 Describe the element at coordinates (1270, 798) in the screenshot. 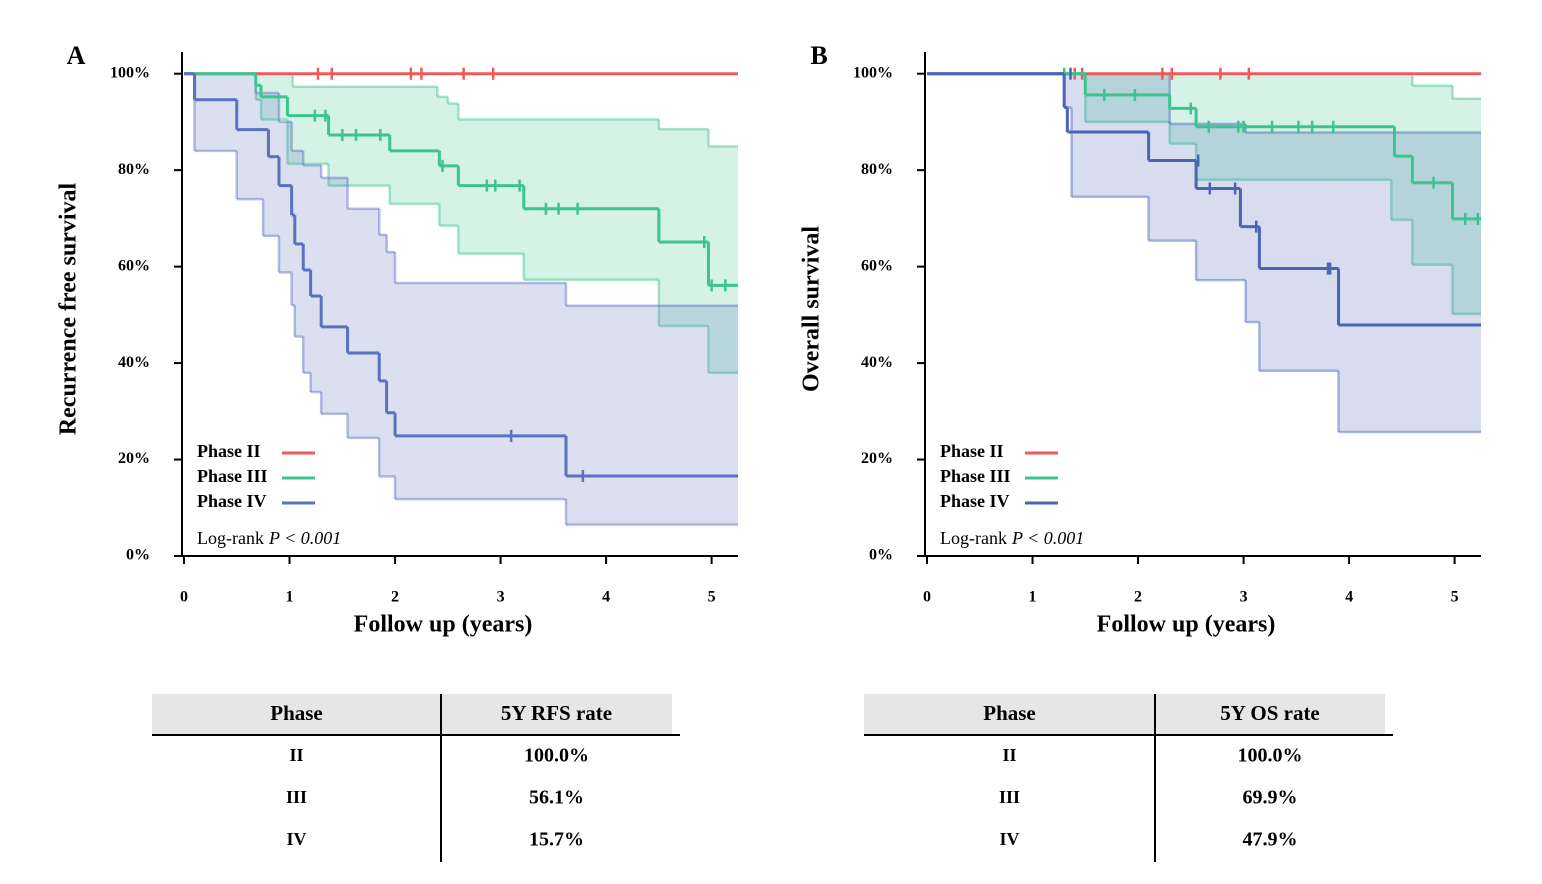

I see `table-cell: 69.9%` at that location.